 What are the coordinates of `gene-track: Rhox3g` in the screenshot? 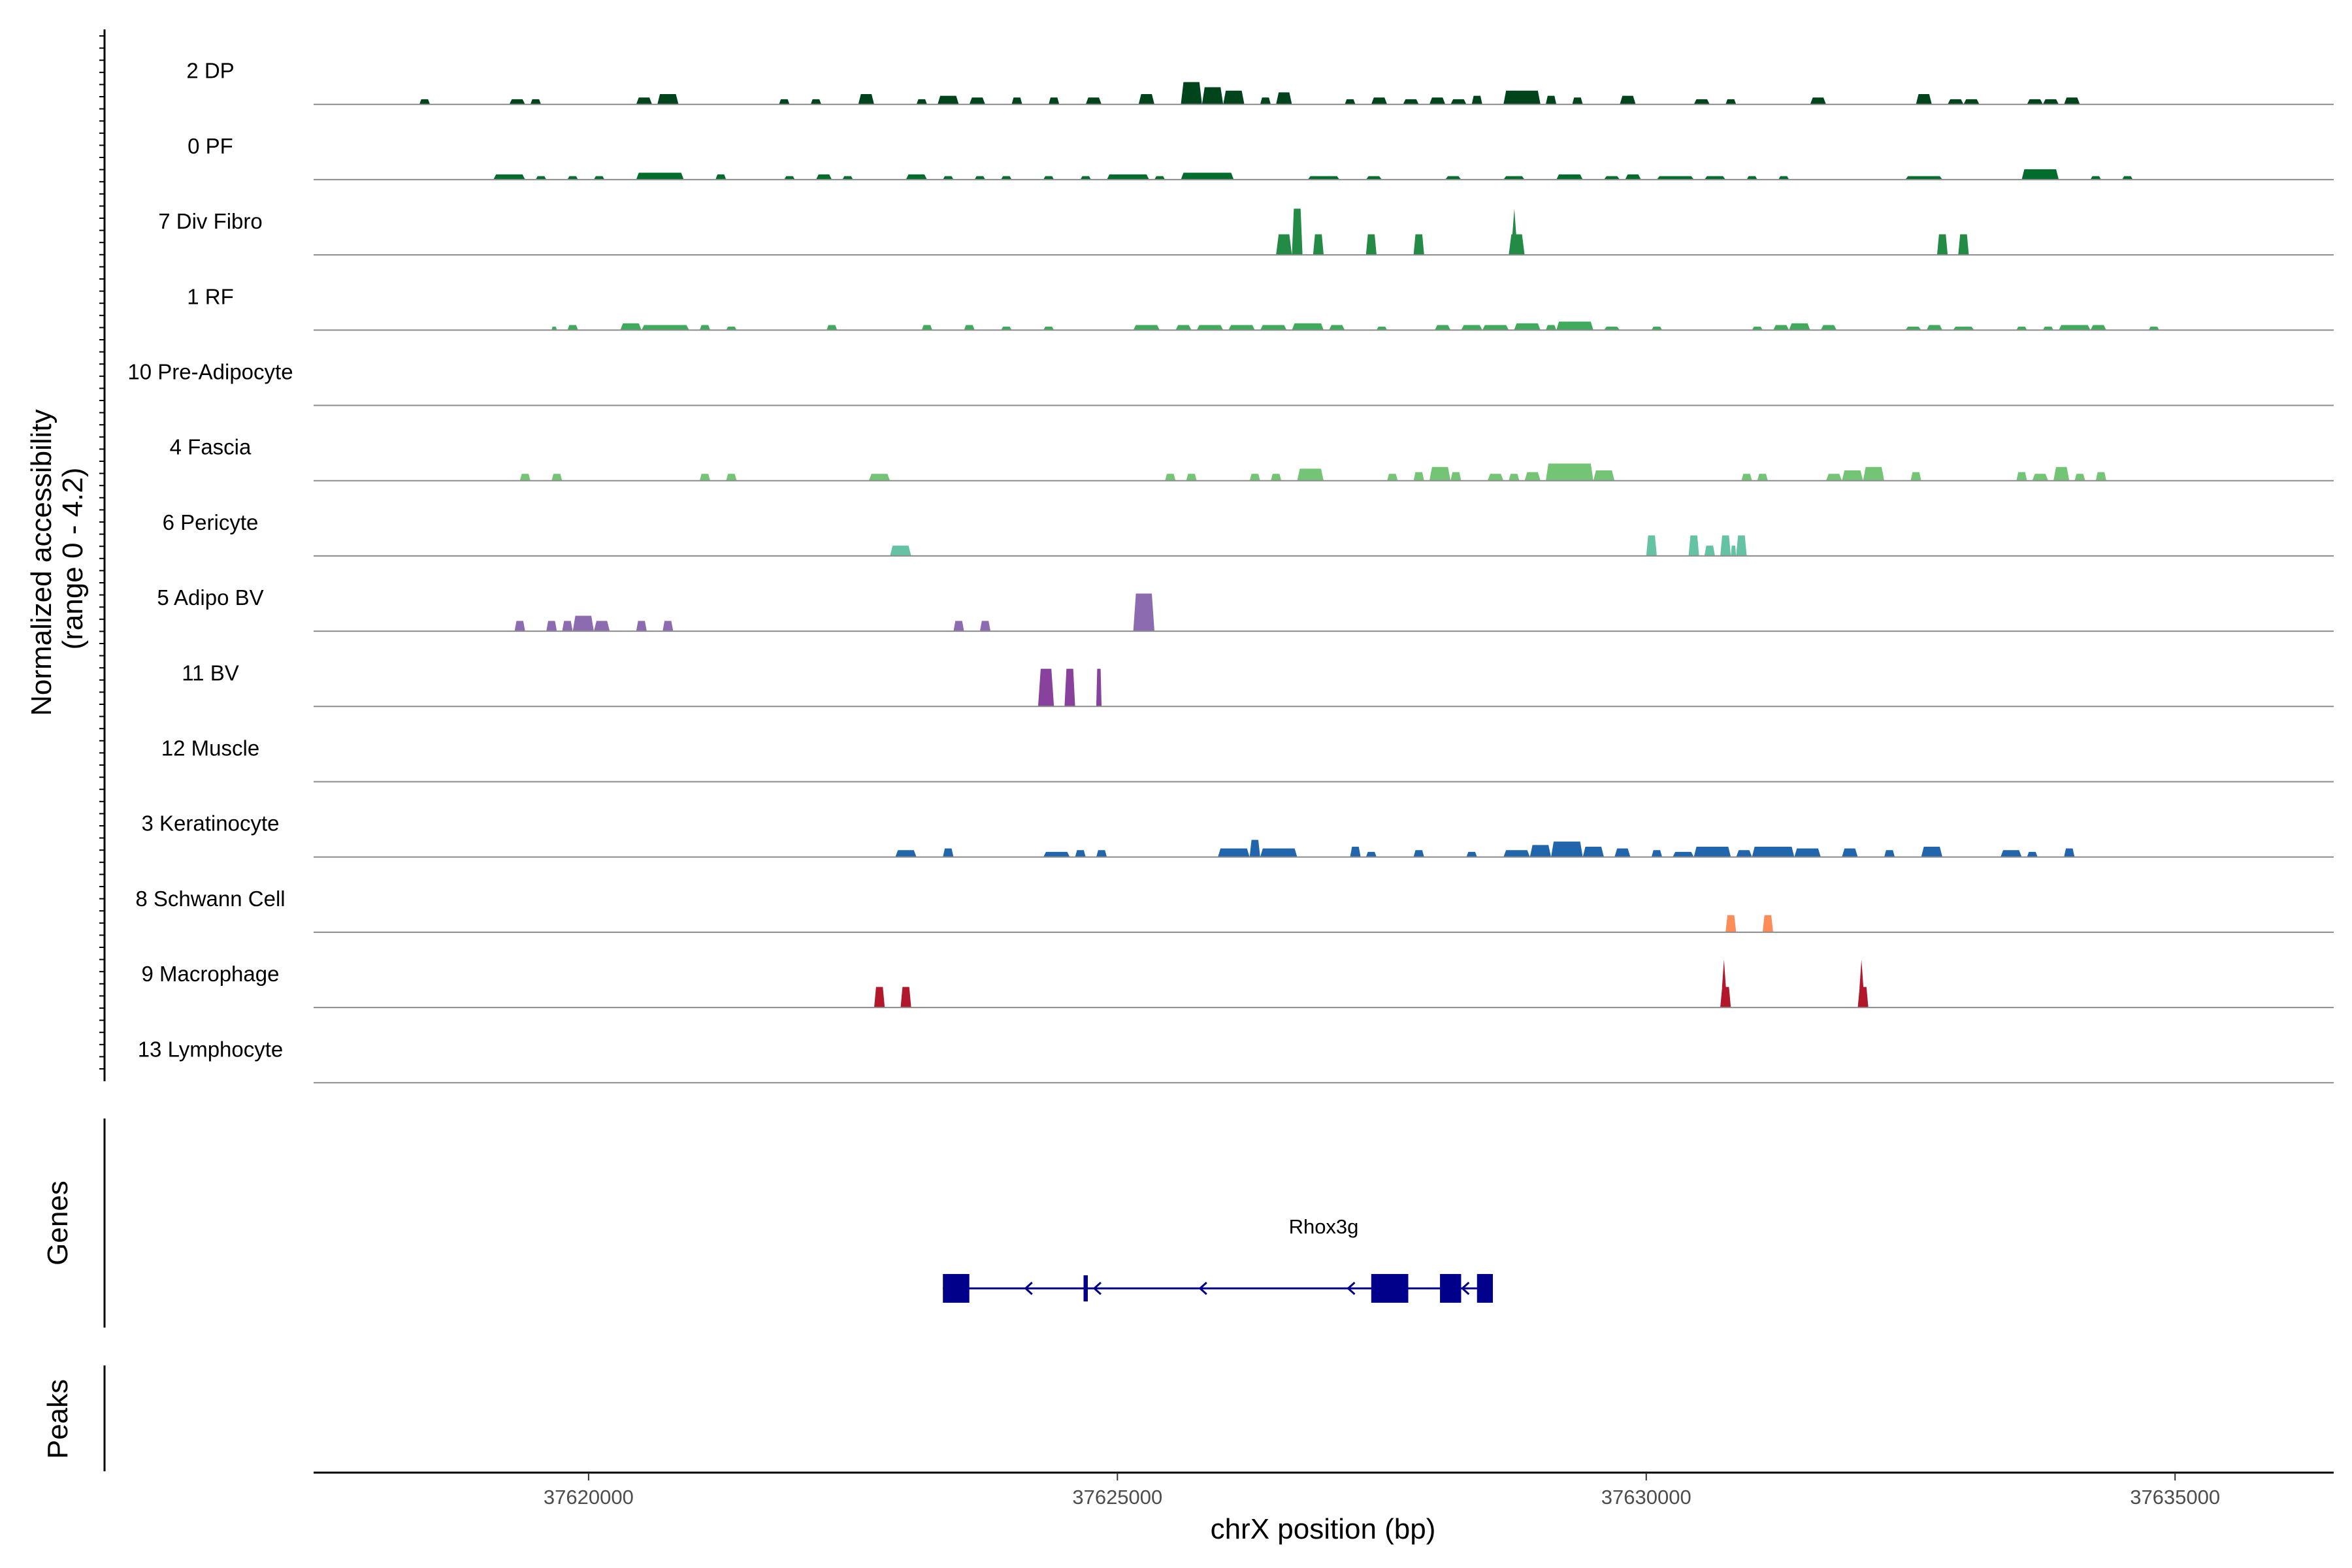 It's located at (1218, 1259).